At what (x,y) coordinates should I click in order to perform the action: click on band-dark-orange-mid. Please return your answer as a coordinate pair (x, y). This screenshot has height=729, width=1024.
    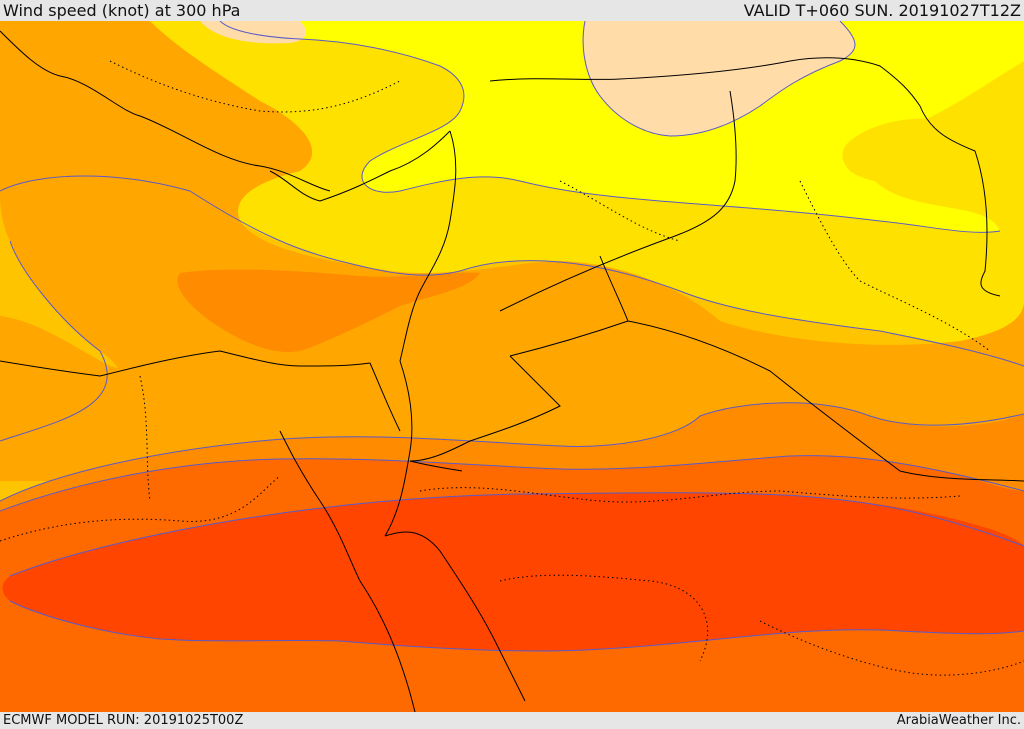
    Looking at the image, I should click on (328, 310).